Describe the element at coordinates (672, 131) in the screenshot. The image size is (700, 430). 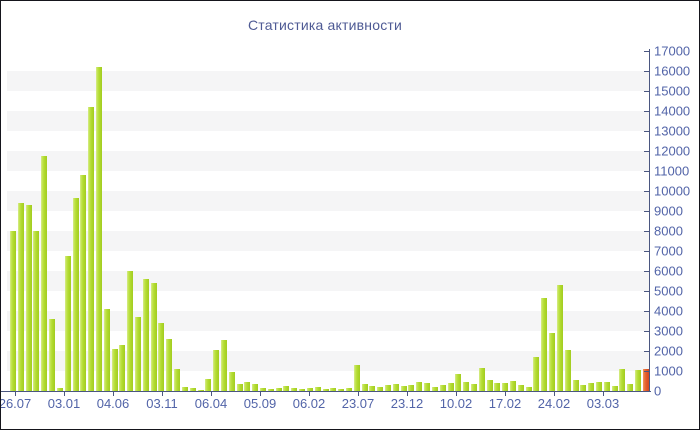
I see `y-axis-label: 13000` at that location.